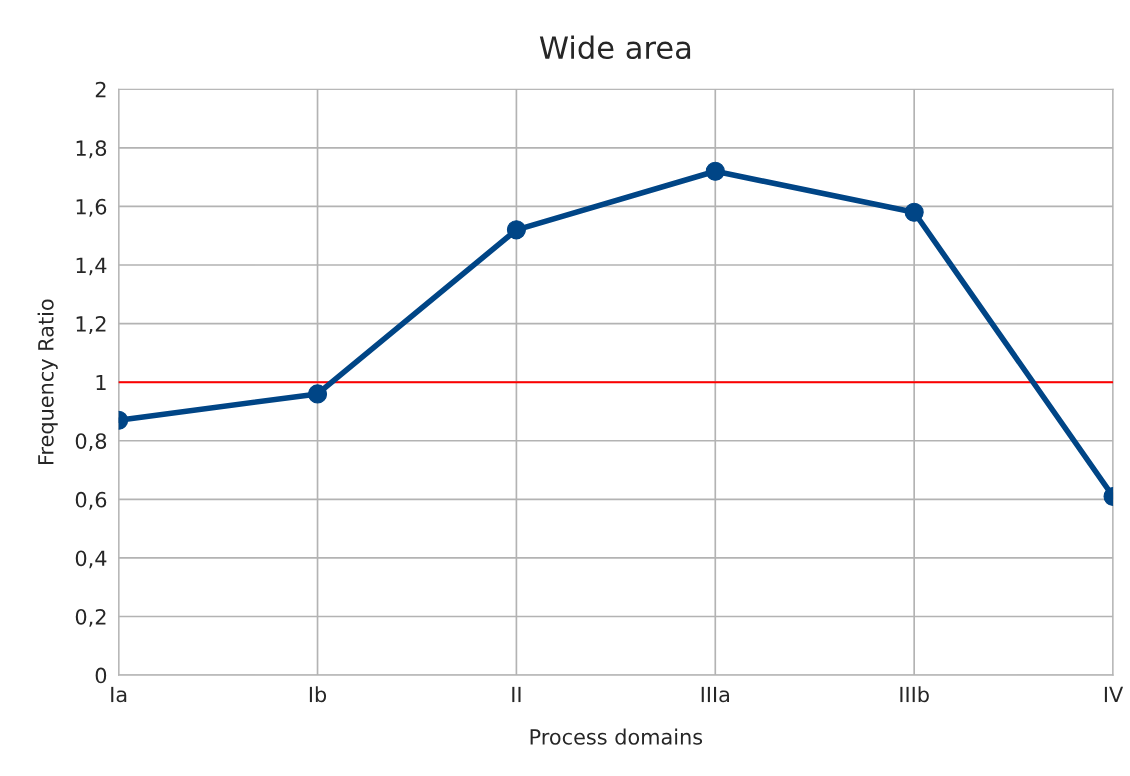 The width and height of the screenshot is (1130, 776). Describe the element at coordinates (91, 500) in the screenshot. I see `y-tick-label: 0,6` at that location.